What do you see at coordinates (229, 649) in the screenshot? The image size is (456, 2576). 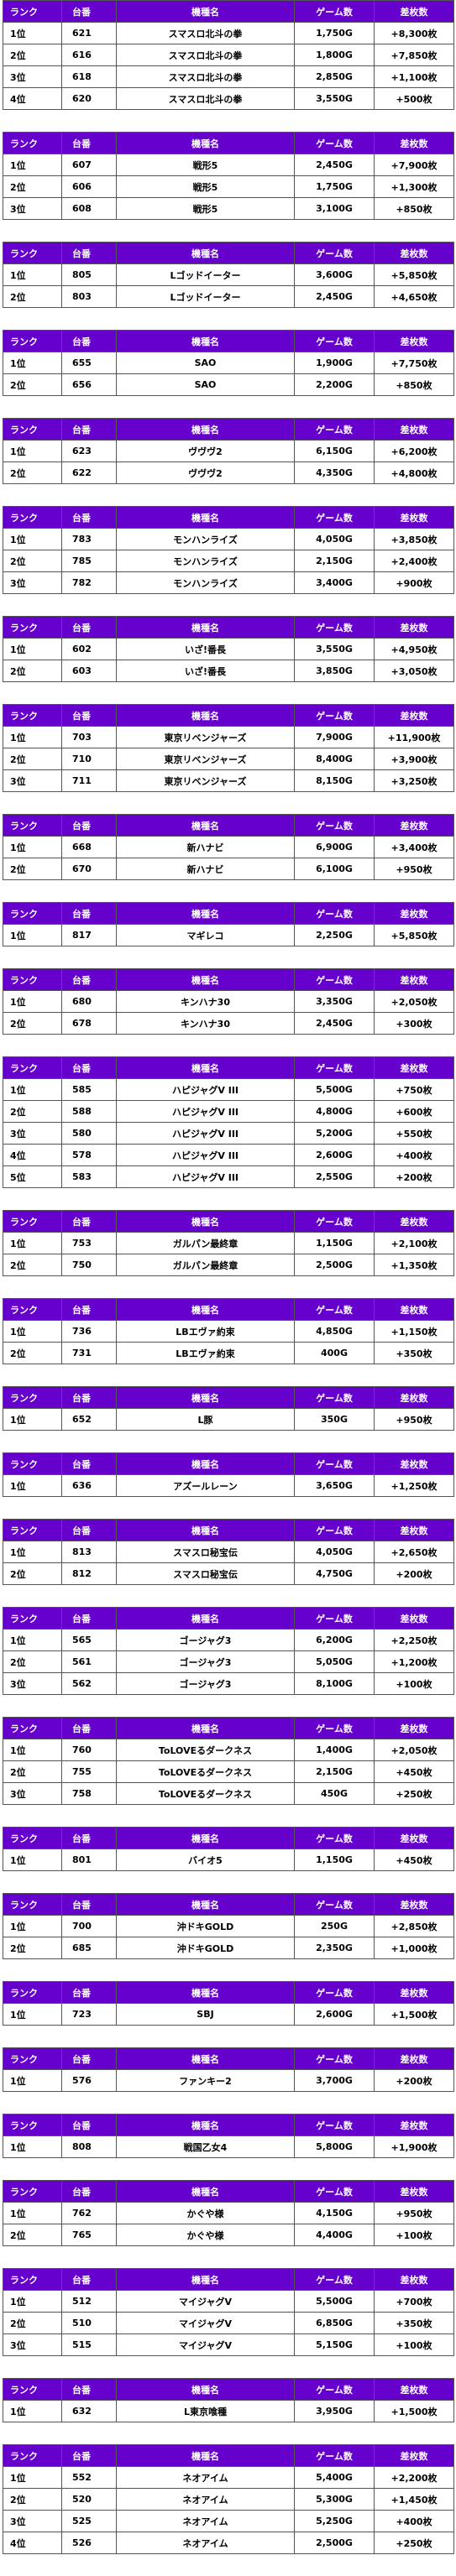 I see `table-row: 1位 602 いざ!番長 3,550G +4,950枚` at bounding box center [229, 649].